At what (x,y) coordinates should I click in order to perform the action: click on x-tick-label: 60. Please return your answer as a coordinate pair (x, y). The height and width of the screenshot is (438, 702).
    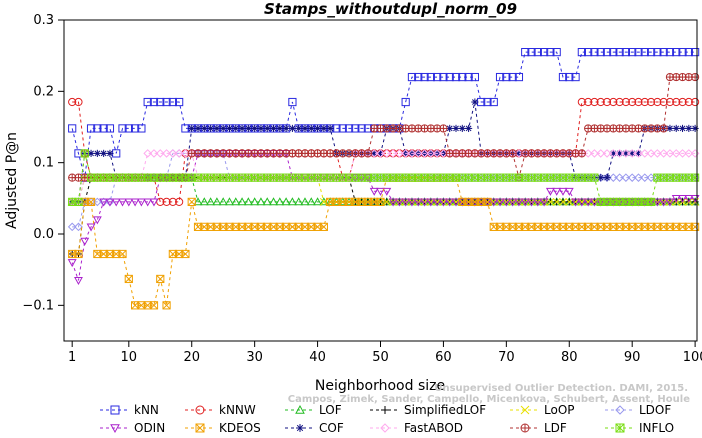
    Looking at the image, I should click on (443, 357).